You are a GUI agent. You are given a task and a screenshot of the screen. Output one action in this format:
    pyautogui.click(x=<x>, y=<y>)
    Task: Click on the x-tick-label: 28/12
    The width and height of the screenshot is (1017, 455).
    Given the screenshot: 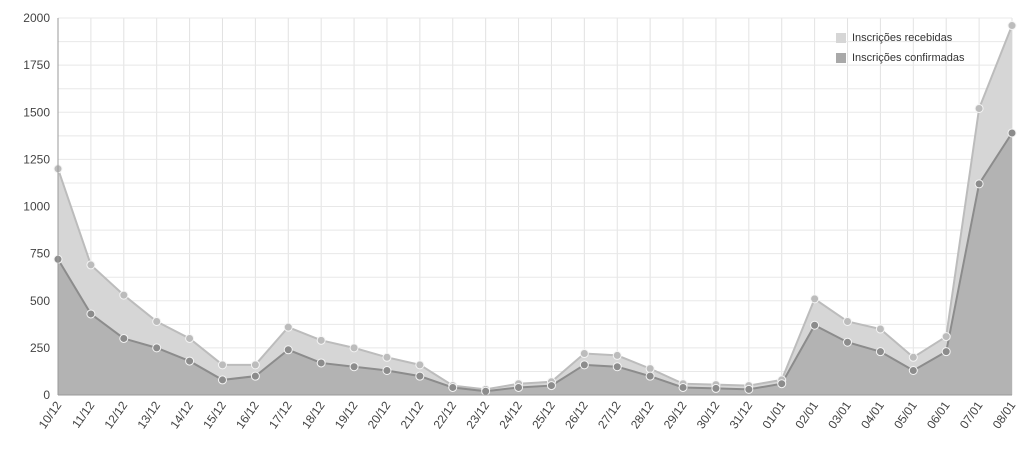 What is the action you would take?
    pyautogui.click(x=642, y=414)
    